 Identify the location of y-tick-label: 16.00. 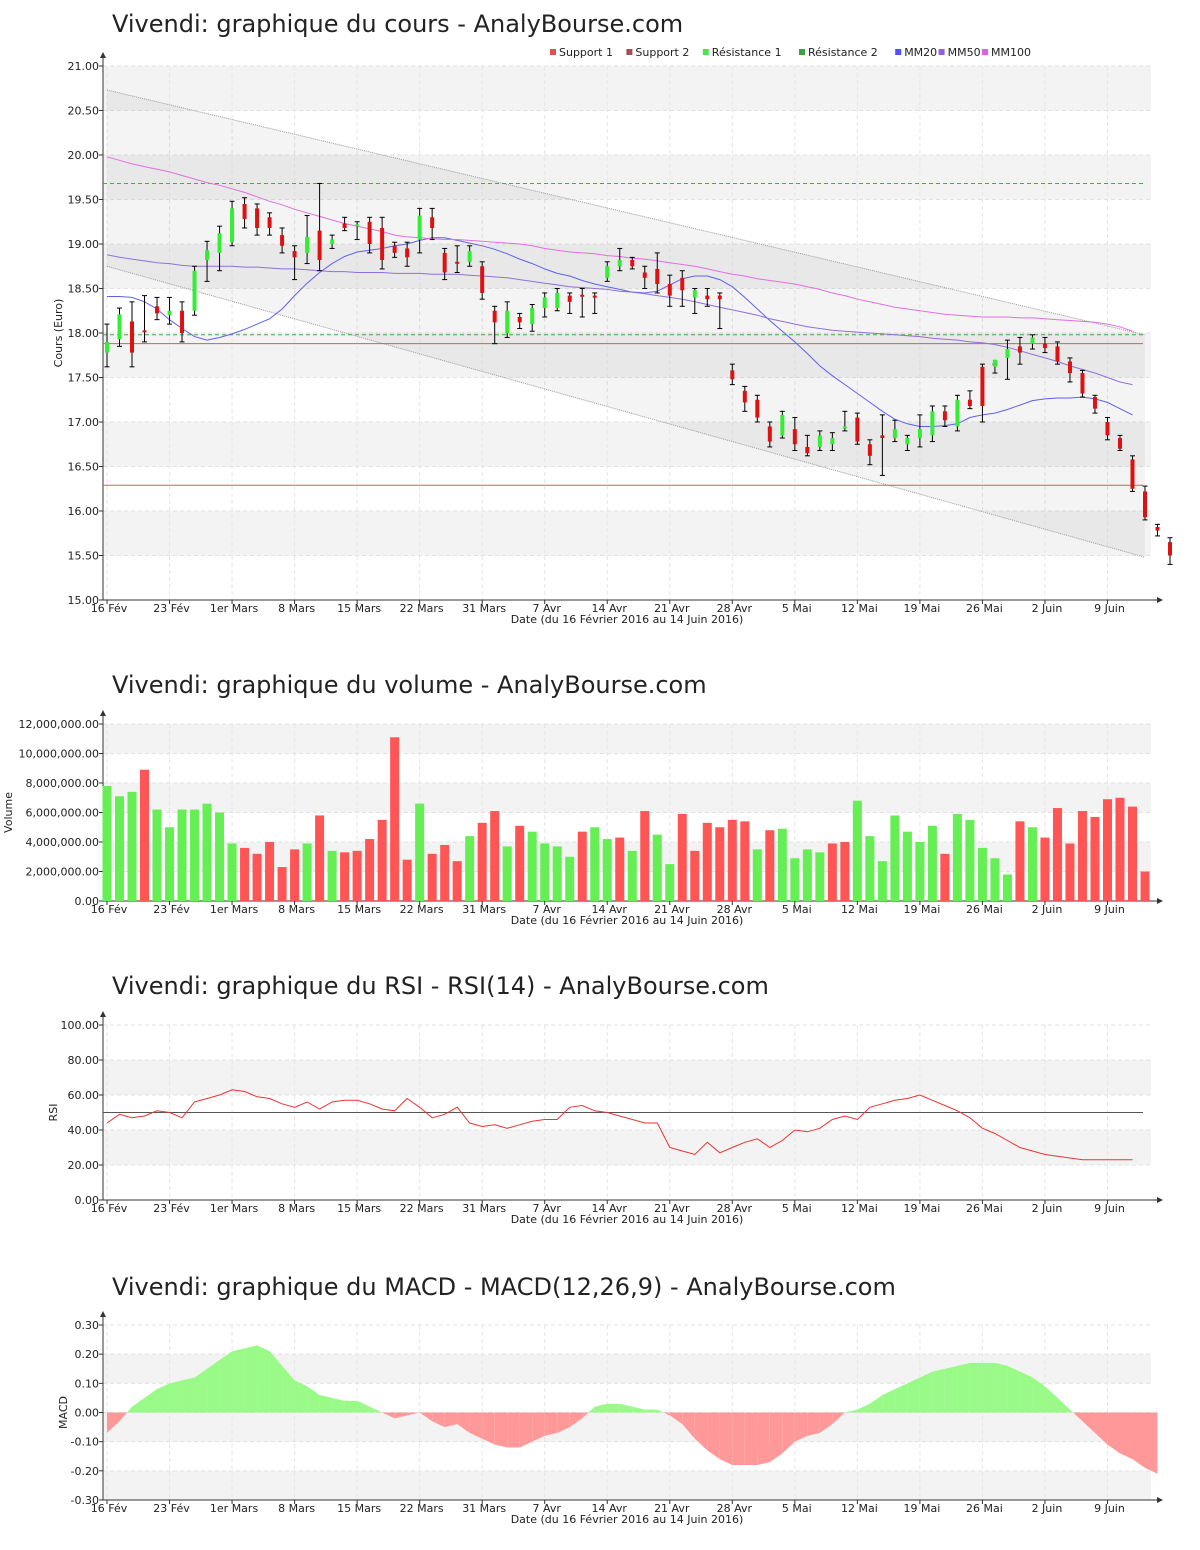
(84, 511).